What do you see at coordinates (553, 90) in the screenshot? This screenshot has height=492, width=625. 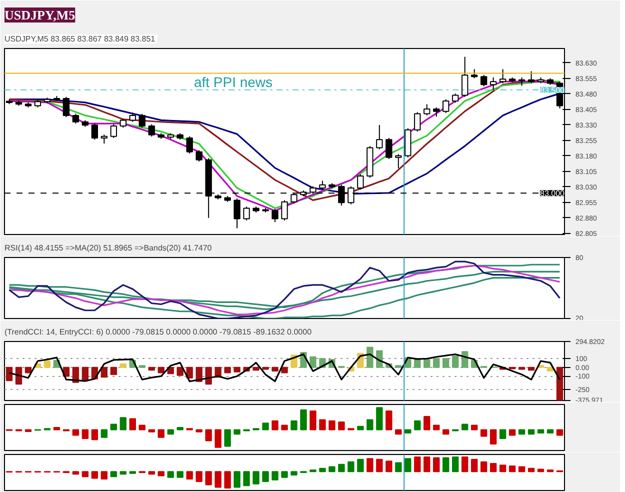 I see `ref-line-label: 83.500` at bounding box center [553, 90].